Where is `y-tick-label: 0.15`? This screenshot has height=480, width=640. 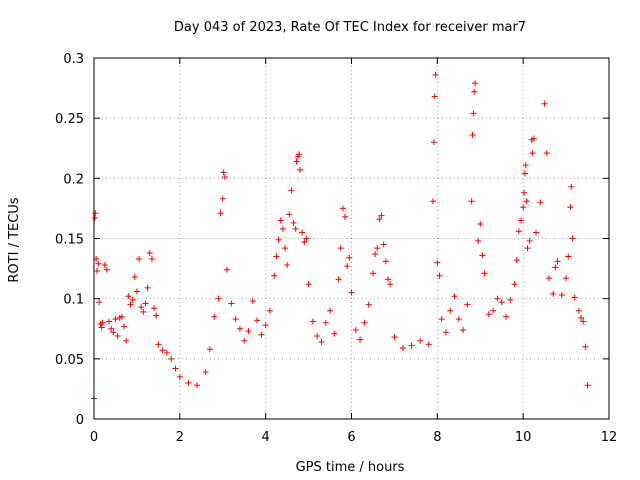 y-tick-label: 0.15 is located at coordinates (69, 240).